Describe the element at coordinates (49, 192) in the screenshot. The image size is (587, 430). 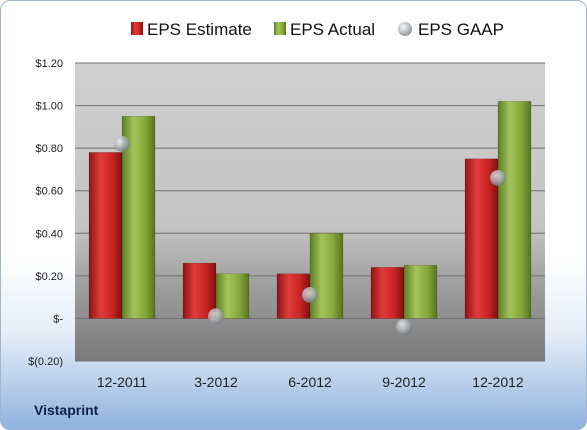
I see `y-tick-label: $0.60` at that location.